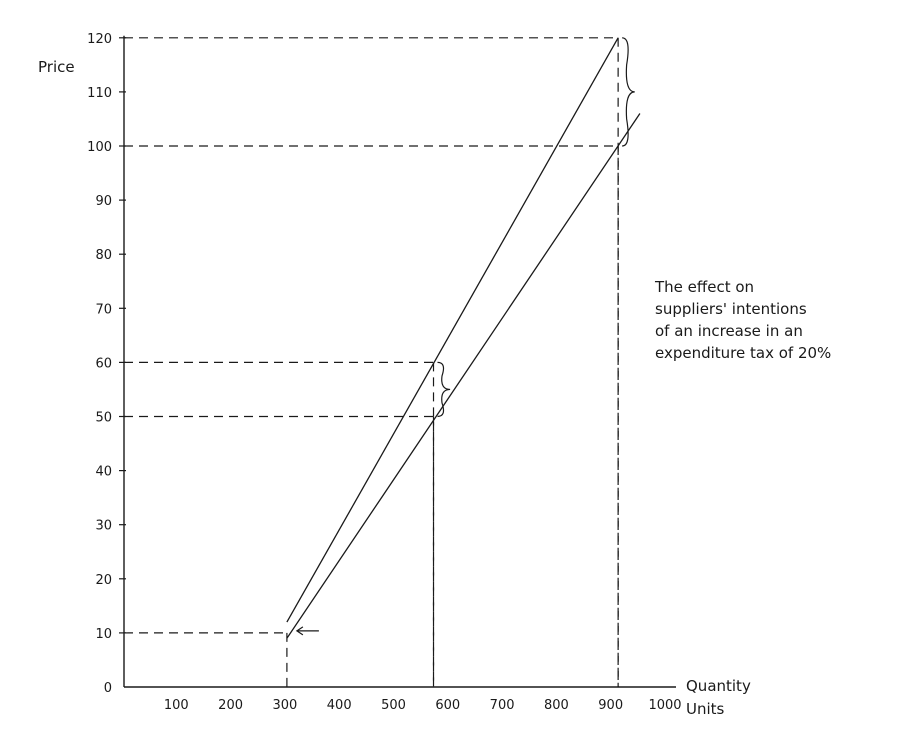  I want to click on y-tick-label: 80, so click(103, 255).